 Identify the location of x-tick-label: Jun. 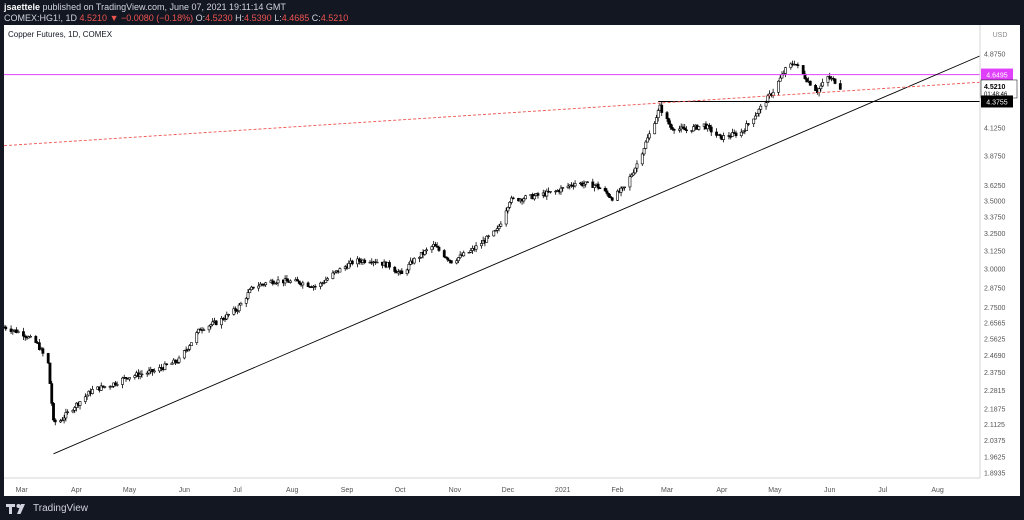
(829, 490).